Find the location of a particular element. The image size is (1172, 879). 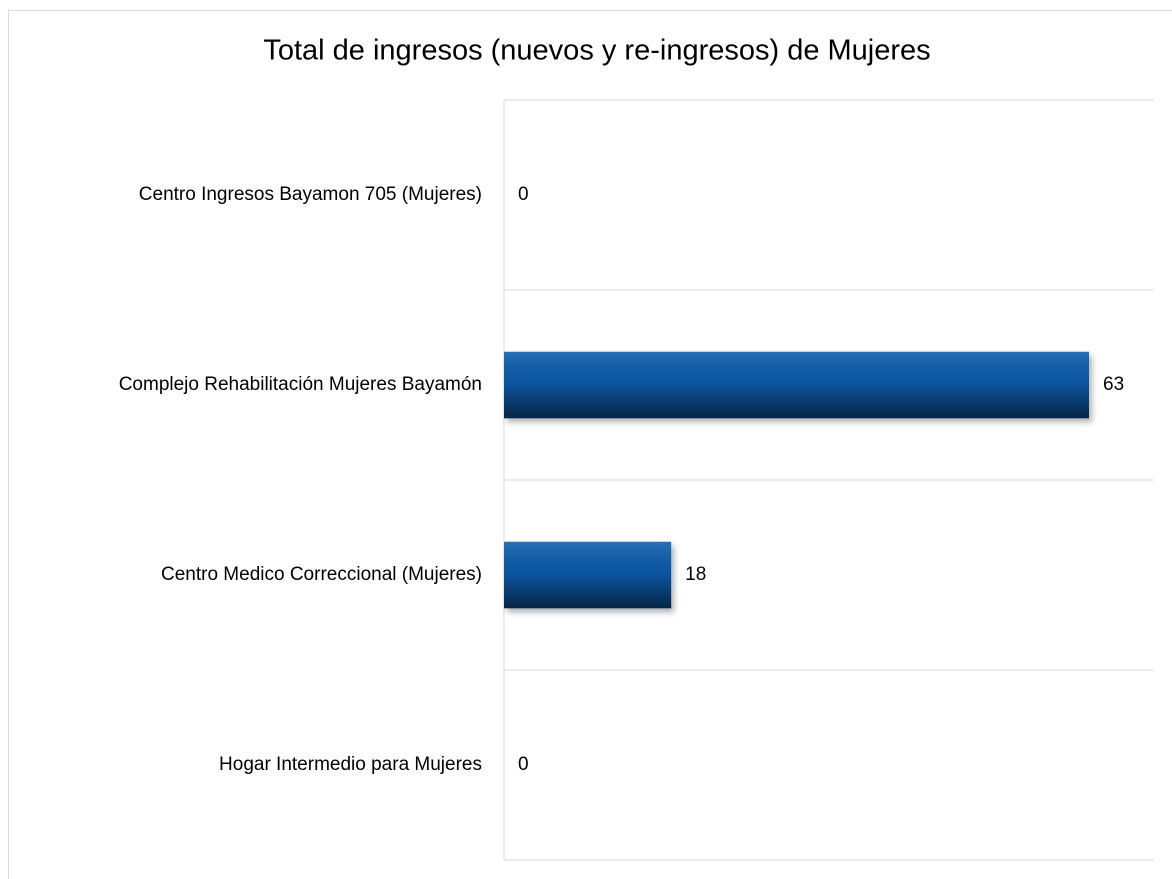

y-tick-label: Centro Ingresos Bayamon 705 (Mujeres) is located at coordinates (310, 194).